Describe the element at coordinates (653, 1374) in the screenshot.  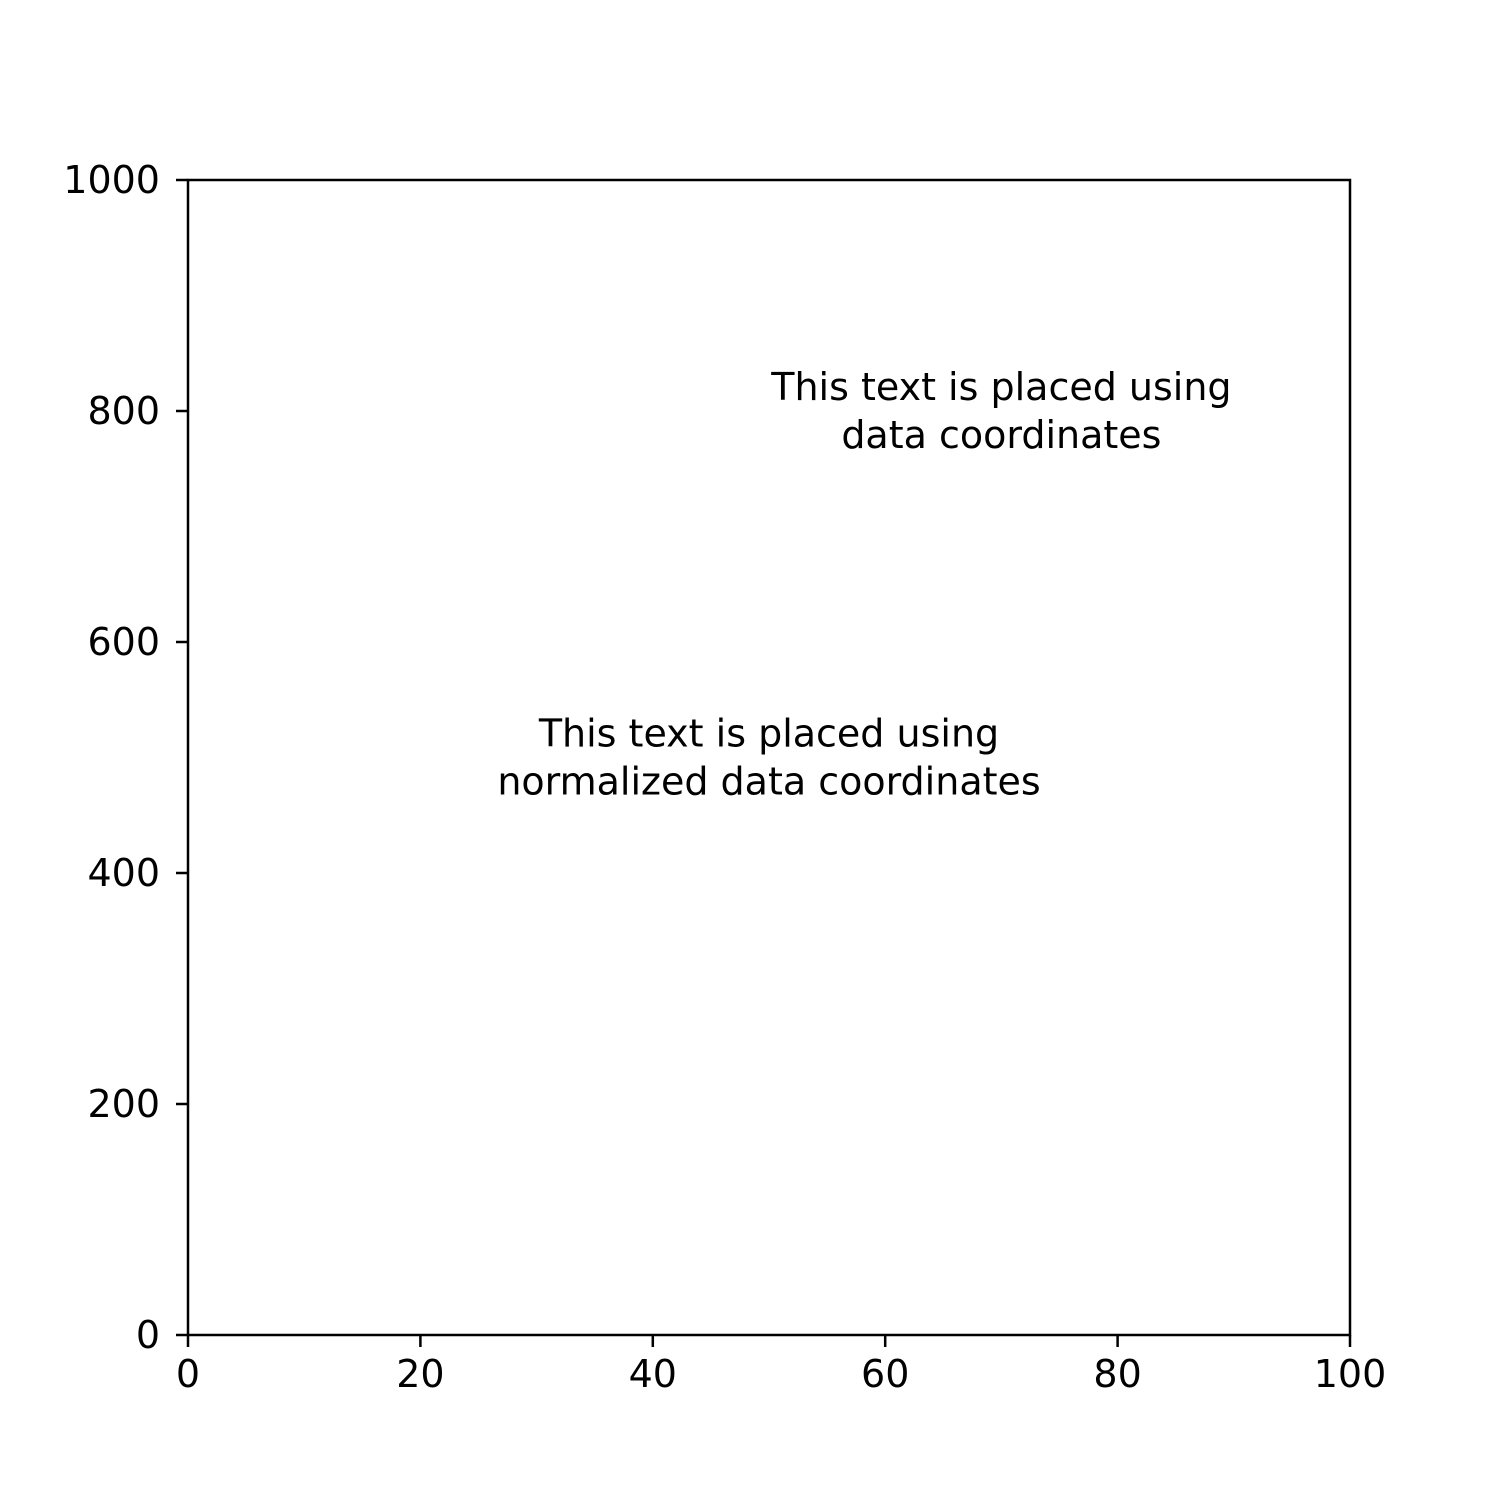
I see `x-tick-label: 40` at that location.